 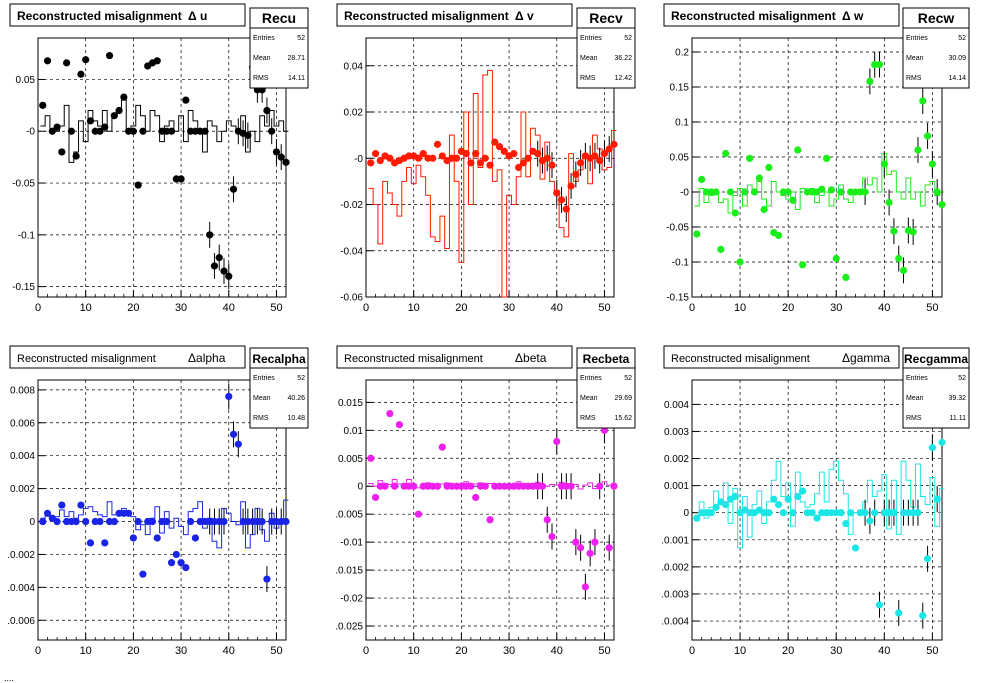 I want to click on stats-value: 14.11, so click(x=296, y=78).